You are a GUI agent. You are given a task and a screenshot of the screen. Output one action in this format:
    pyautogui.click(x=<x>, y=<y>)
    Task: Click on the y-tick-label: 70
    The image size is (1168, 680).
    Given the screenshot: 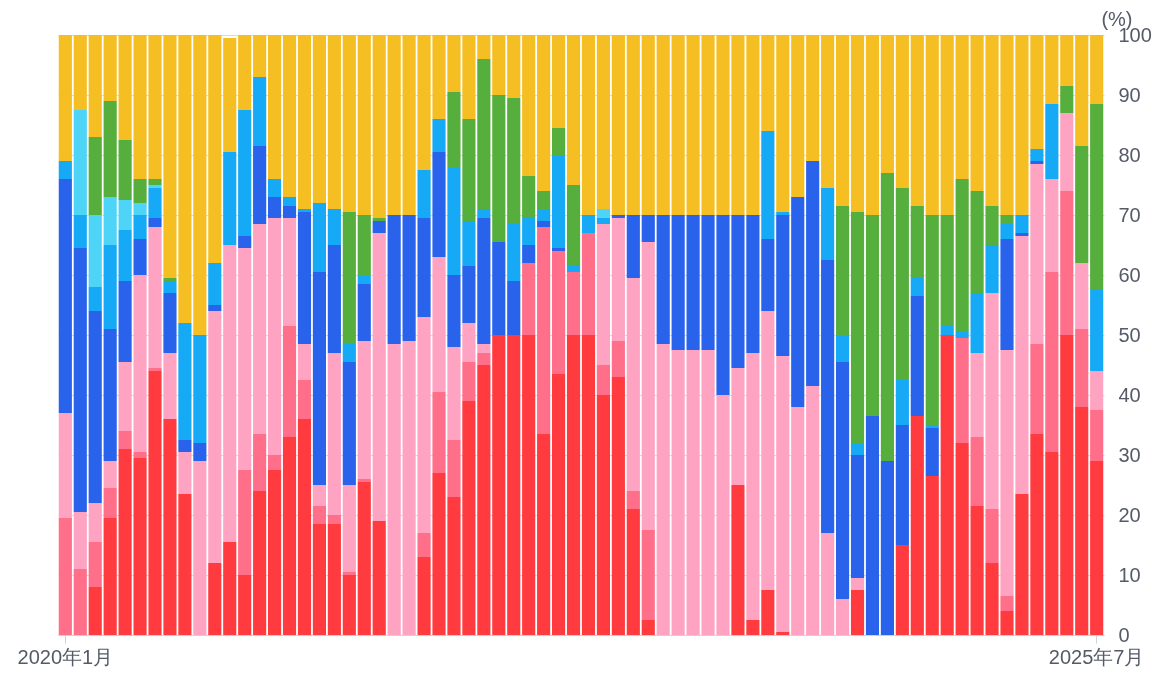 What is the action you would take?
    pyautogui.click(x=1129, y=214)
    